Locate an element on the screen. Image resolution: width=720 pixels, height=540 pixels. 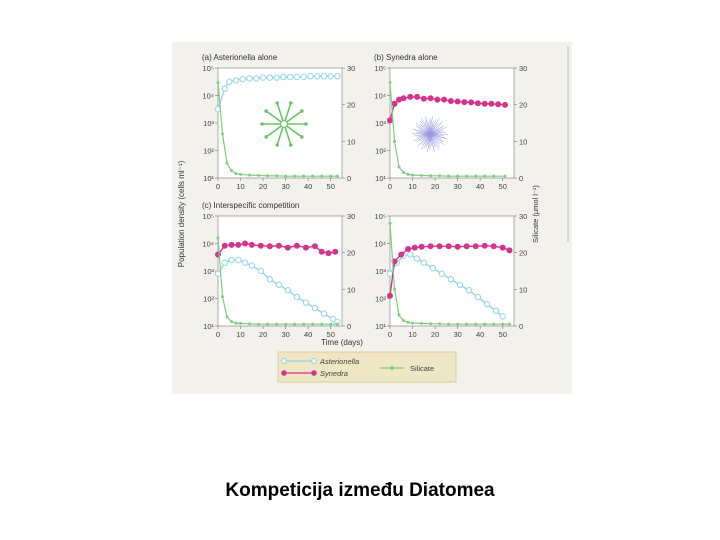
x-tick-label: 40 is located at coordinates (480, 186).